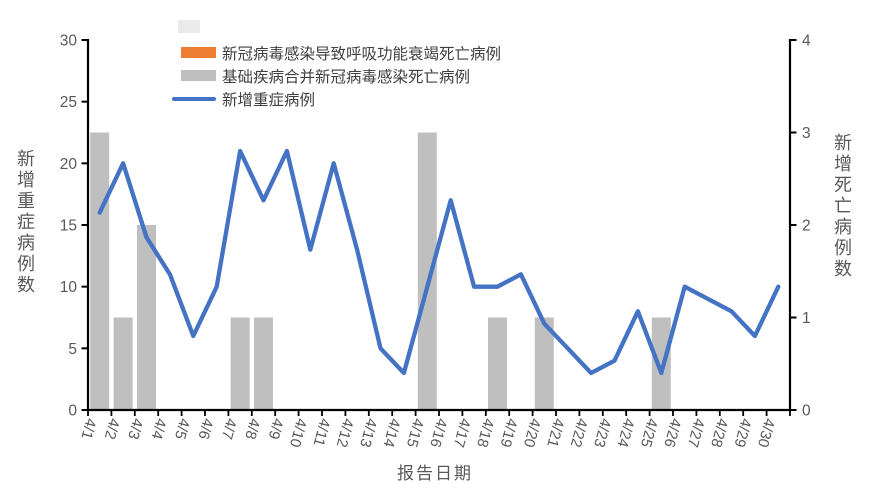 The height and width of the screenshot is (500, 877). Describe the element at coordinates (198, 75) in the screenshot. I see `gray-bar-swatch-icon` at that location.